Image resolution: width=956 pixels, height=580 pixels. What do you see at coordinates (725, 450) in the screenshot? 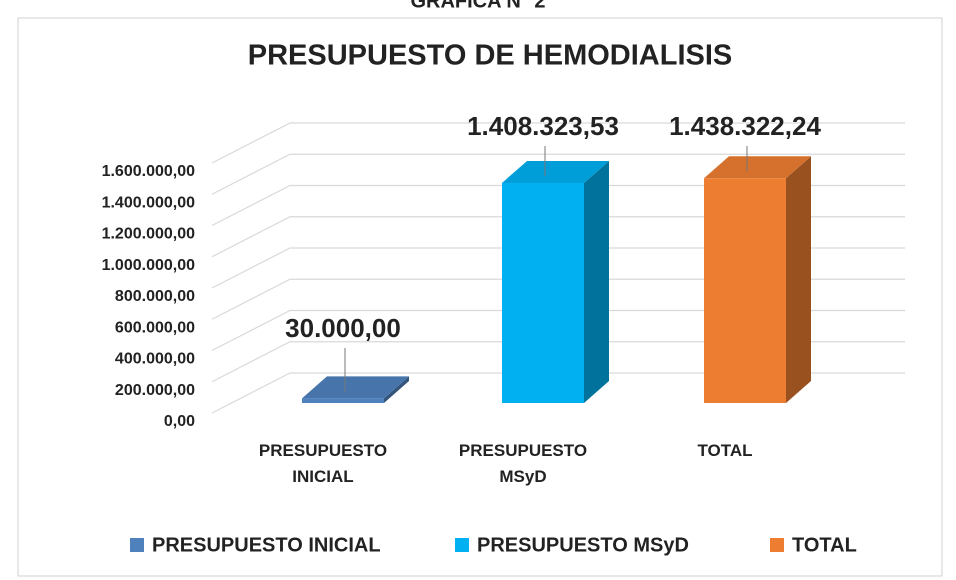
I see `x-tick-label: TOTAL` at bounding box center [725, 450].